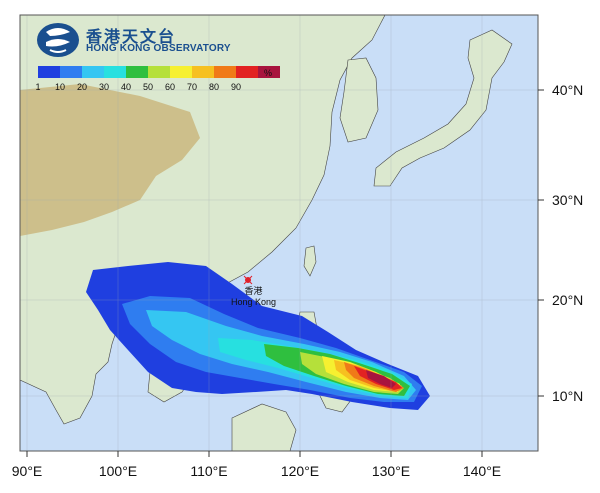 The image size is (600, 493). Describe the element at coordinates (209, 471) in the screenshot. I see `longitude-label: 110°E` at that location.